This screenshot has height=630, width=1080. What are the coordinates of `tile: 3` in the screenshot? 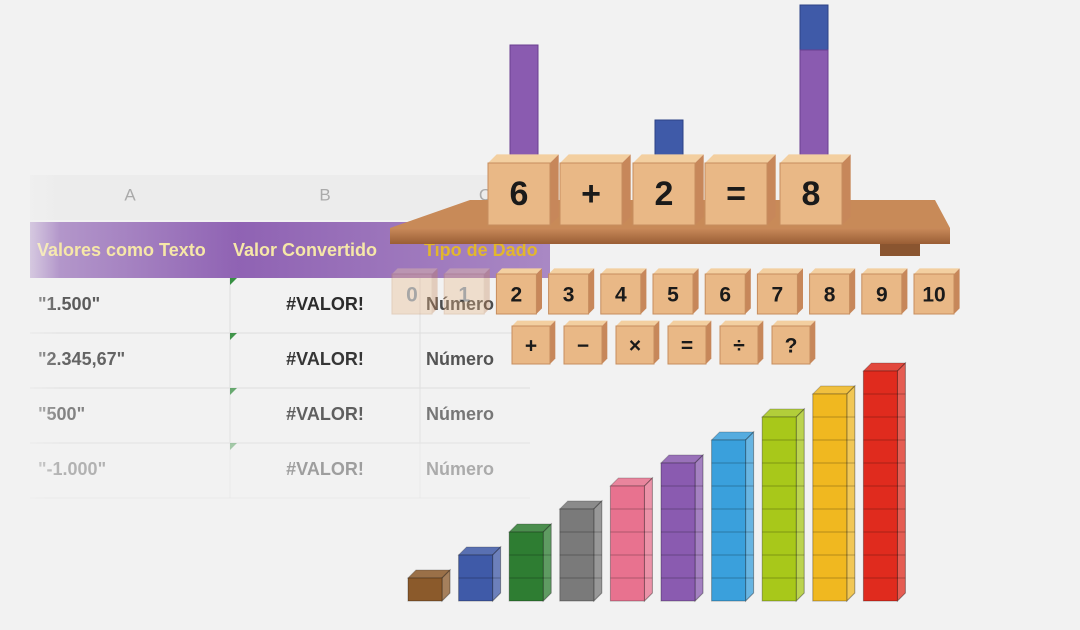 It's located at (571, 291).